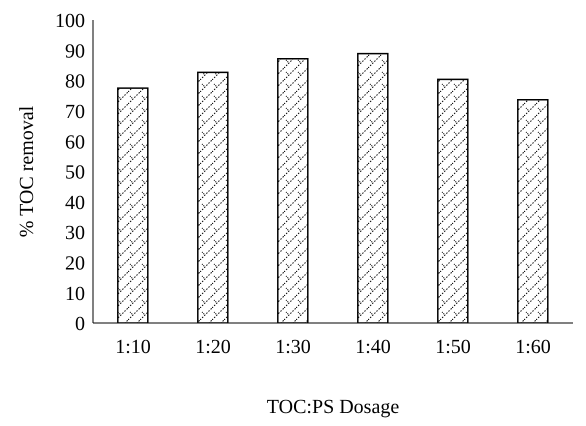 The width and height of the screenshot is (586, 426). I want to click on x-tick-label: 1:20, so click(213, 347).